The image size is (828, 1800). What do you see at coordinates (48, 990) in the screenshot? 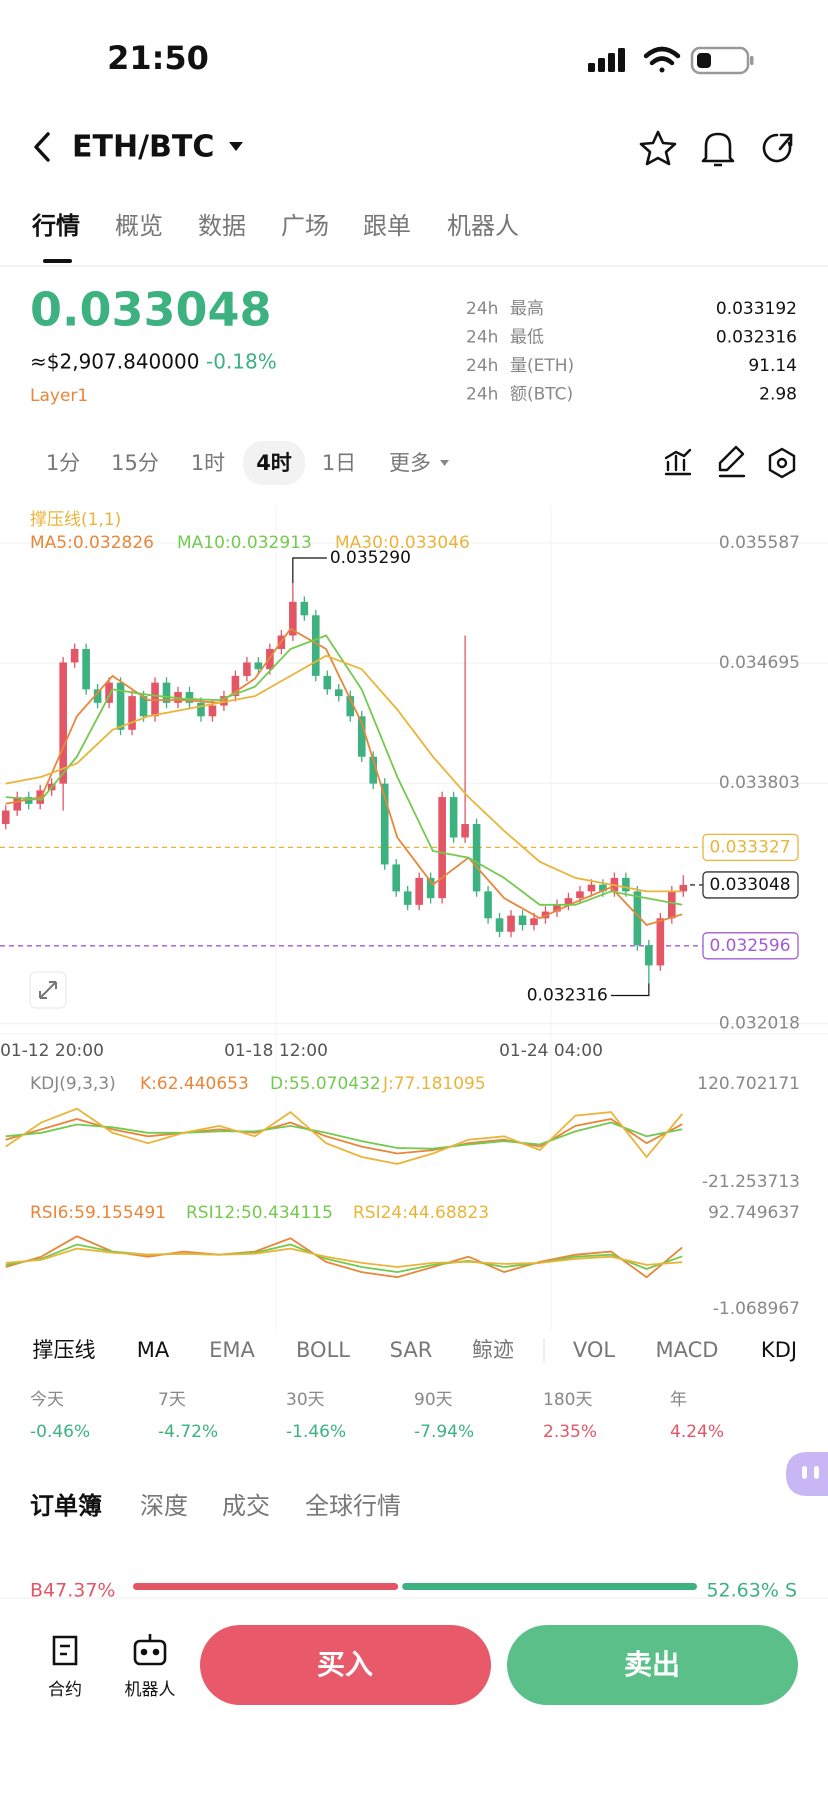
I see `fullscreen-button` at bounding box center [48, 990].